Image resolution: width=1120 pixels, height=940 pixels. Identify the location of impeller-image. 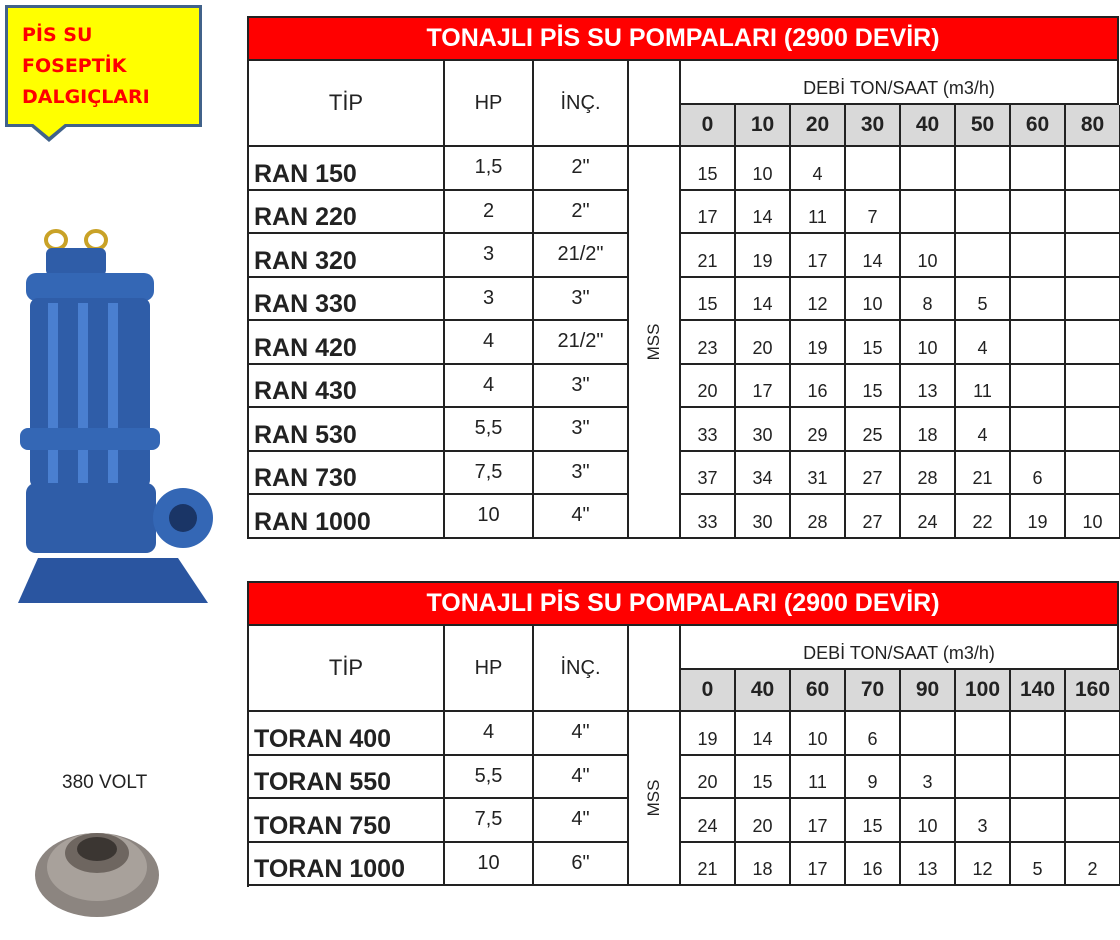
(97, 875).